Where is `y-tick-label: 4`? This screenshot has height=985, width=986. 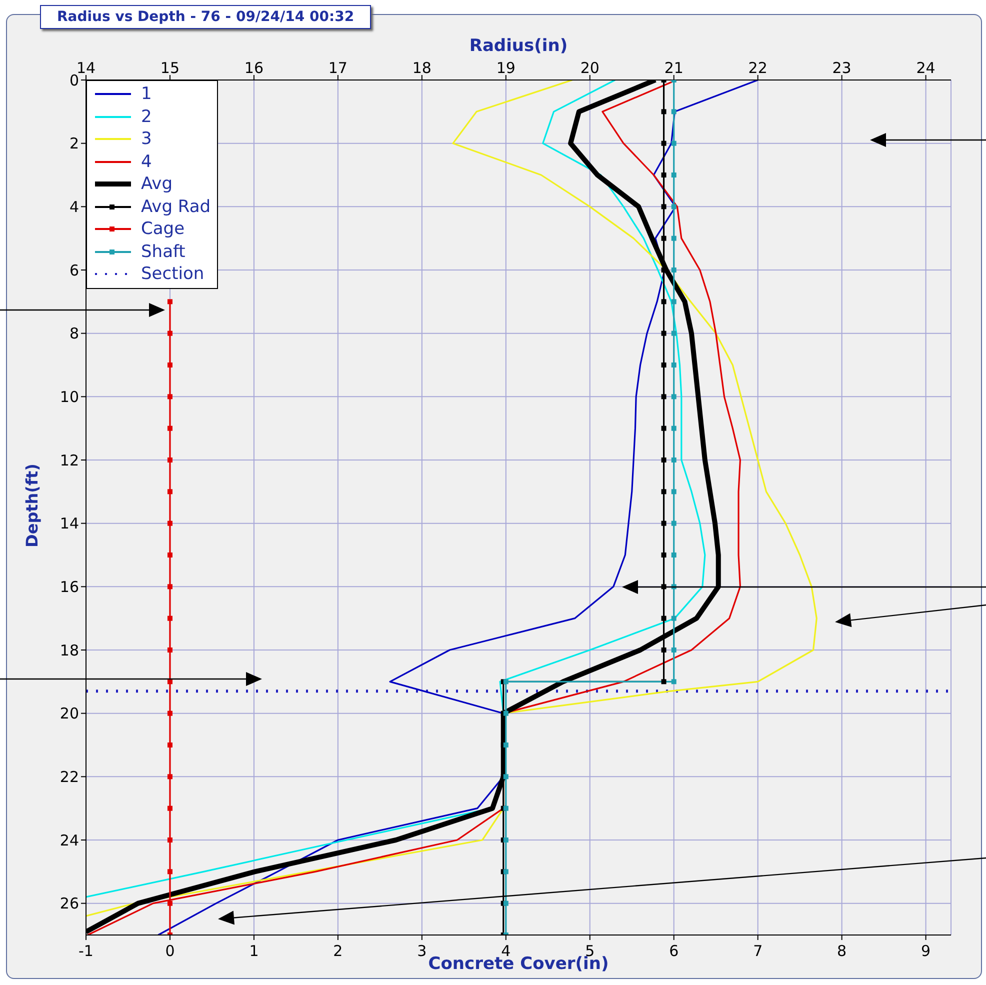
y-tick-label: 4 is located at coordinates (74, 207).